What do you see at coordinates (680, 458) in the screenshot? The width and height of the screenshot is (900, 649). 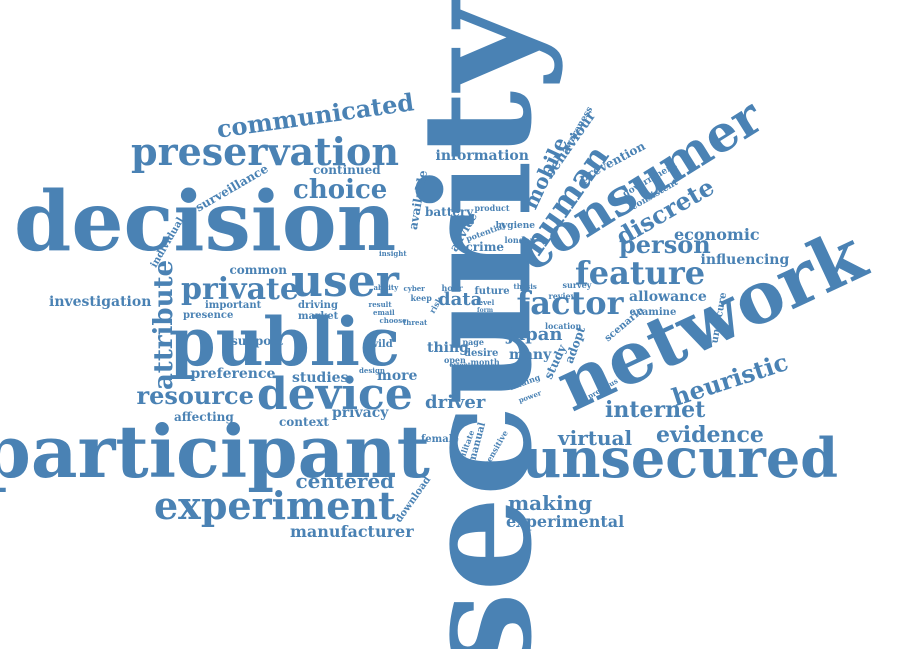 I see `word-unsecured: unsecured` at bounding box center [680, 458].